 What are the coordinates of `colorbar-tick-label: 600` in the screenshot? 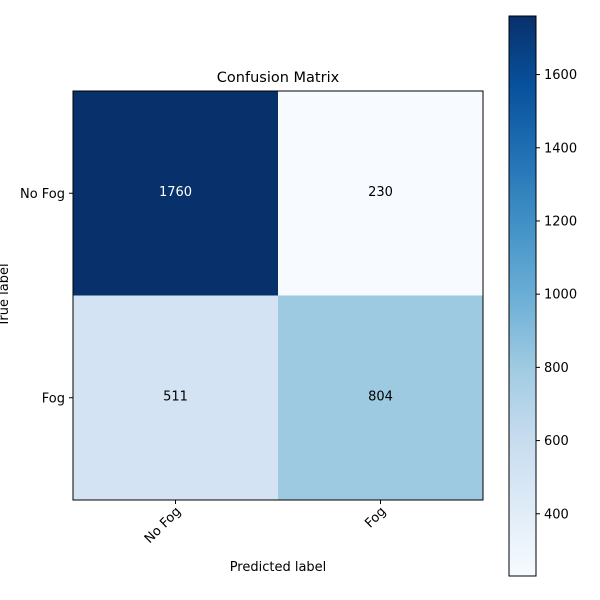 It's located at (556, 441).